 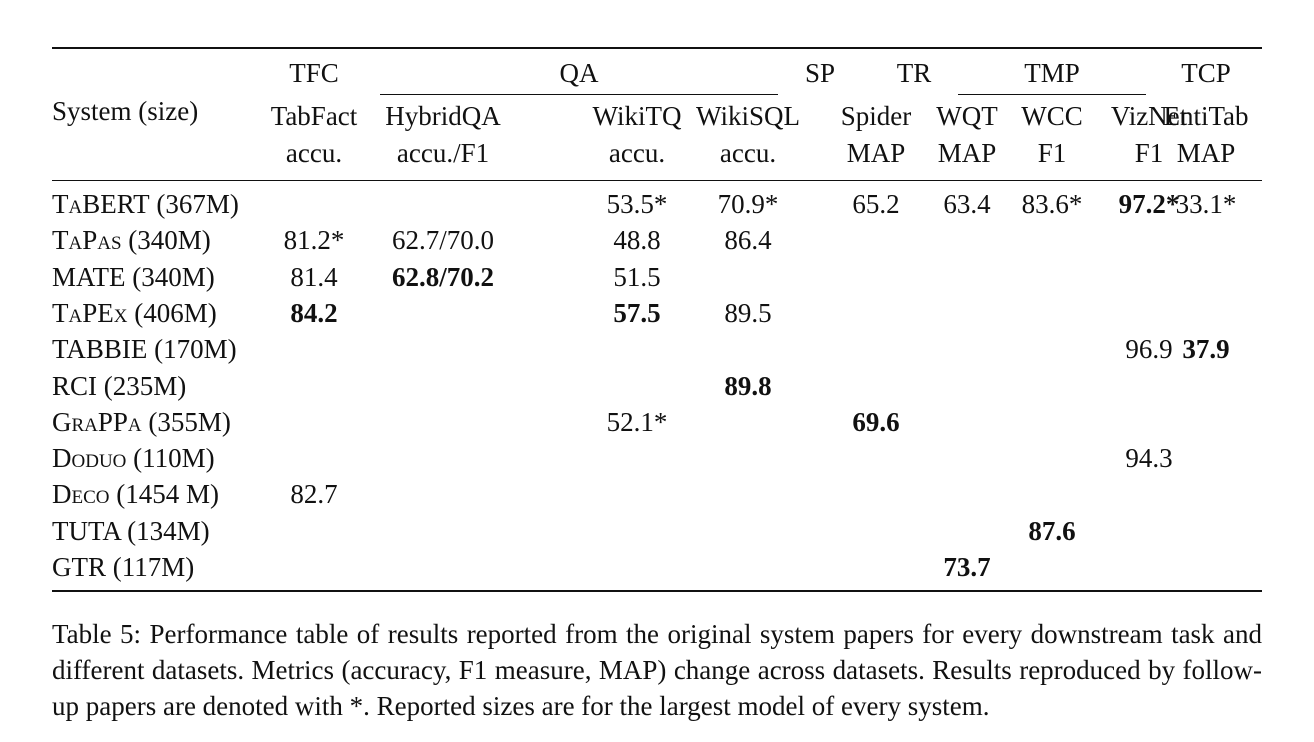 I want to click on table-cell: 53.5*, so click(x=637, y=204).